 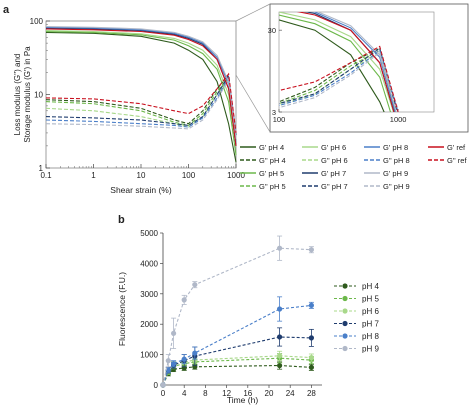 I want to click on b-y-axis-label: Fluorescence (F.U.), so click(x=122, y=309).